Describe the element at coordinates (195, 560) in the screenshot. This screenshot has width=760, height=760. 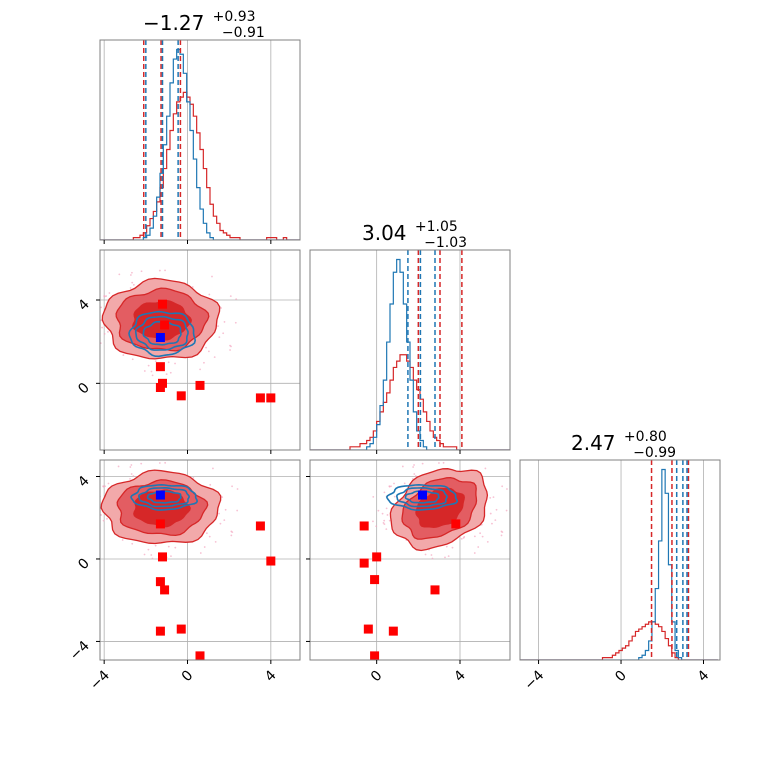
I see `contour-panel-param1-vs-param3` at that location.